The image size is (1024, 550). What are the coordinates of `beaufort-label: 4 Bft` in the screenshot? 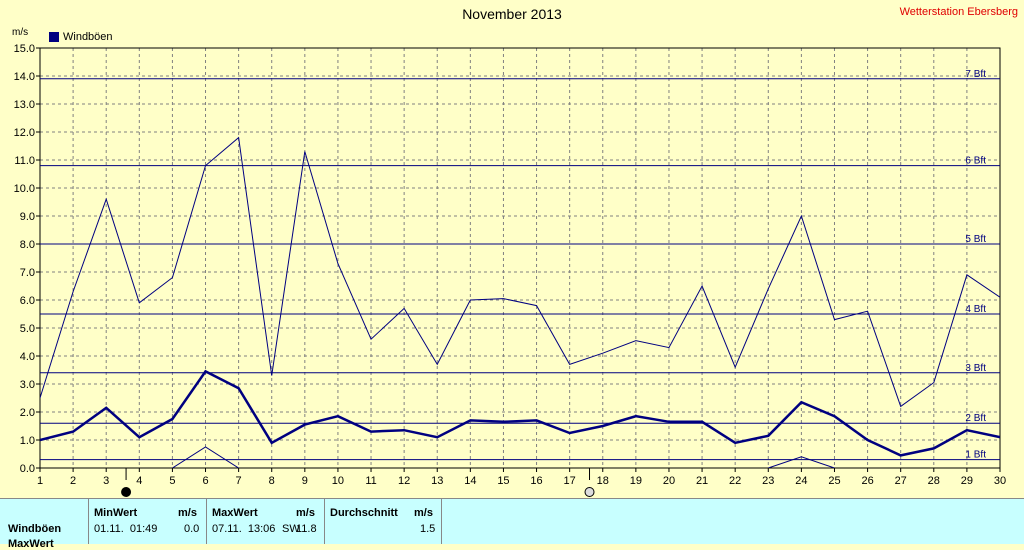 It's located at (975, 309).